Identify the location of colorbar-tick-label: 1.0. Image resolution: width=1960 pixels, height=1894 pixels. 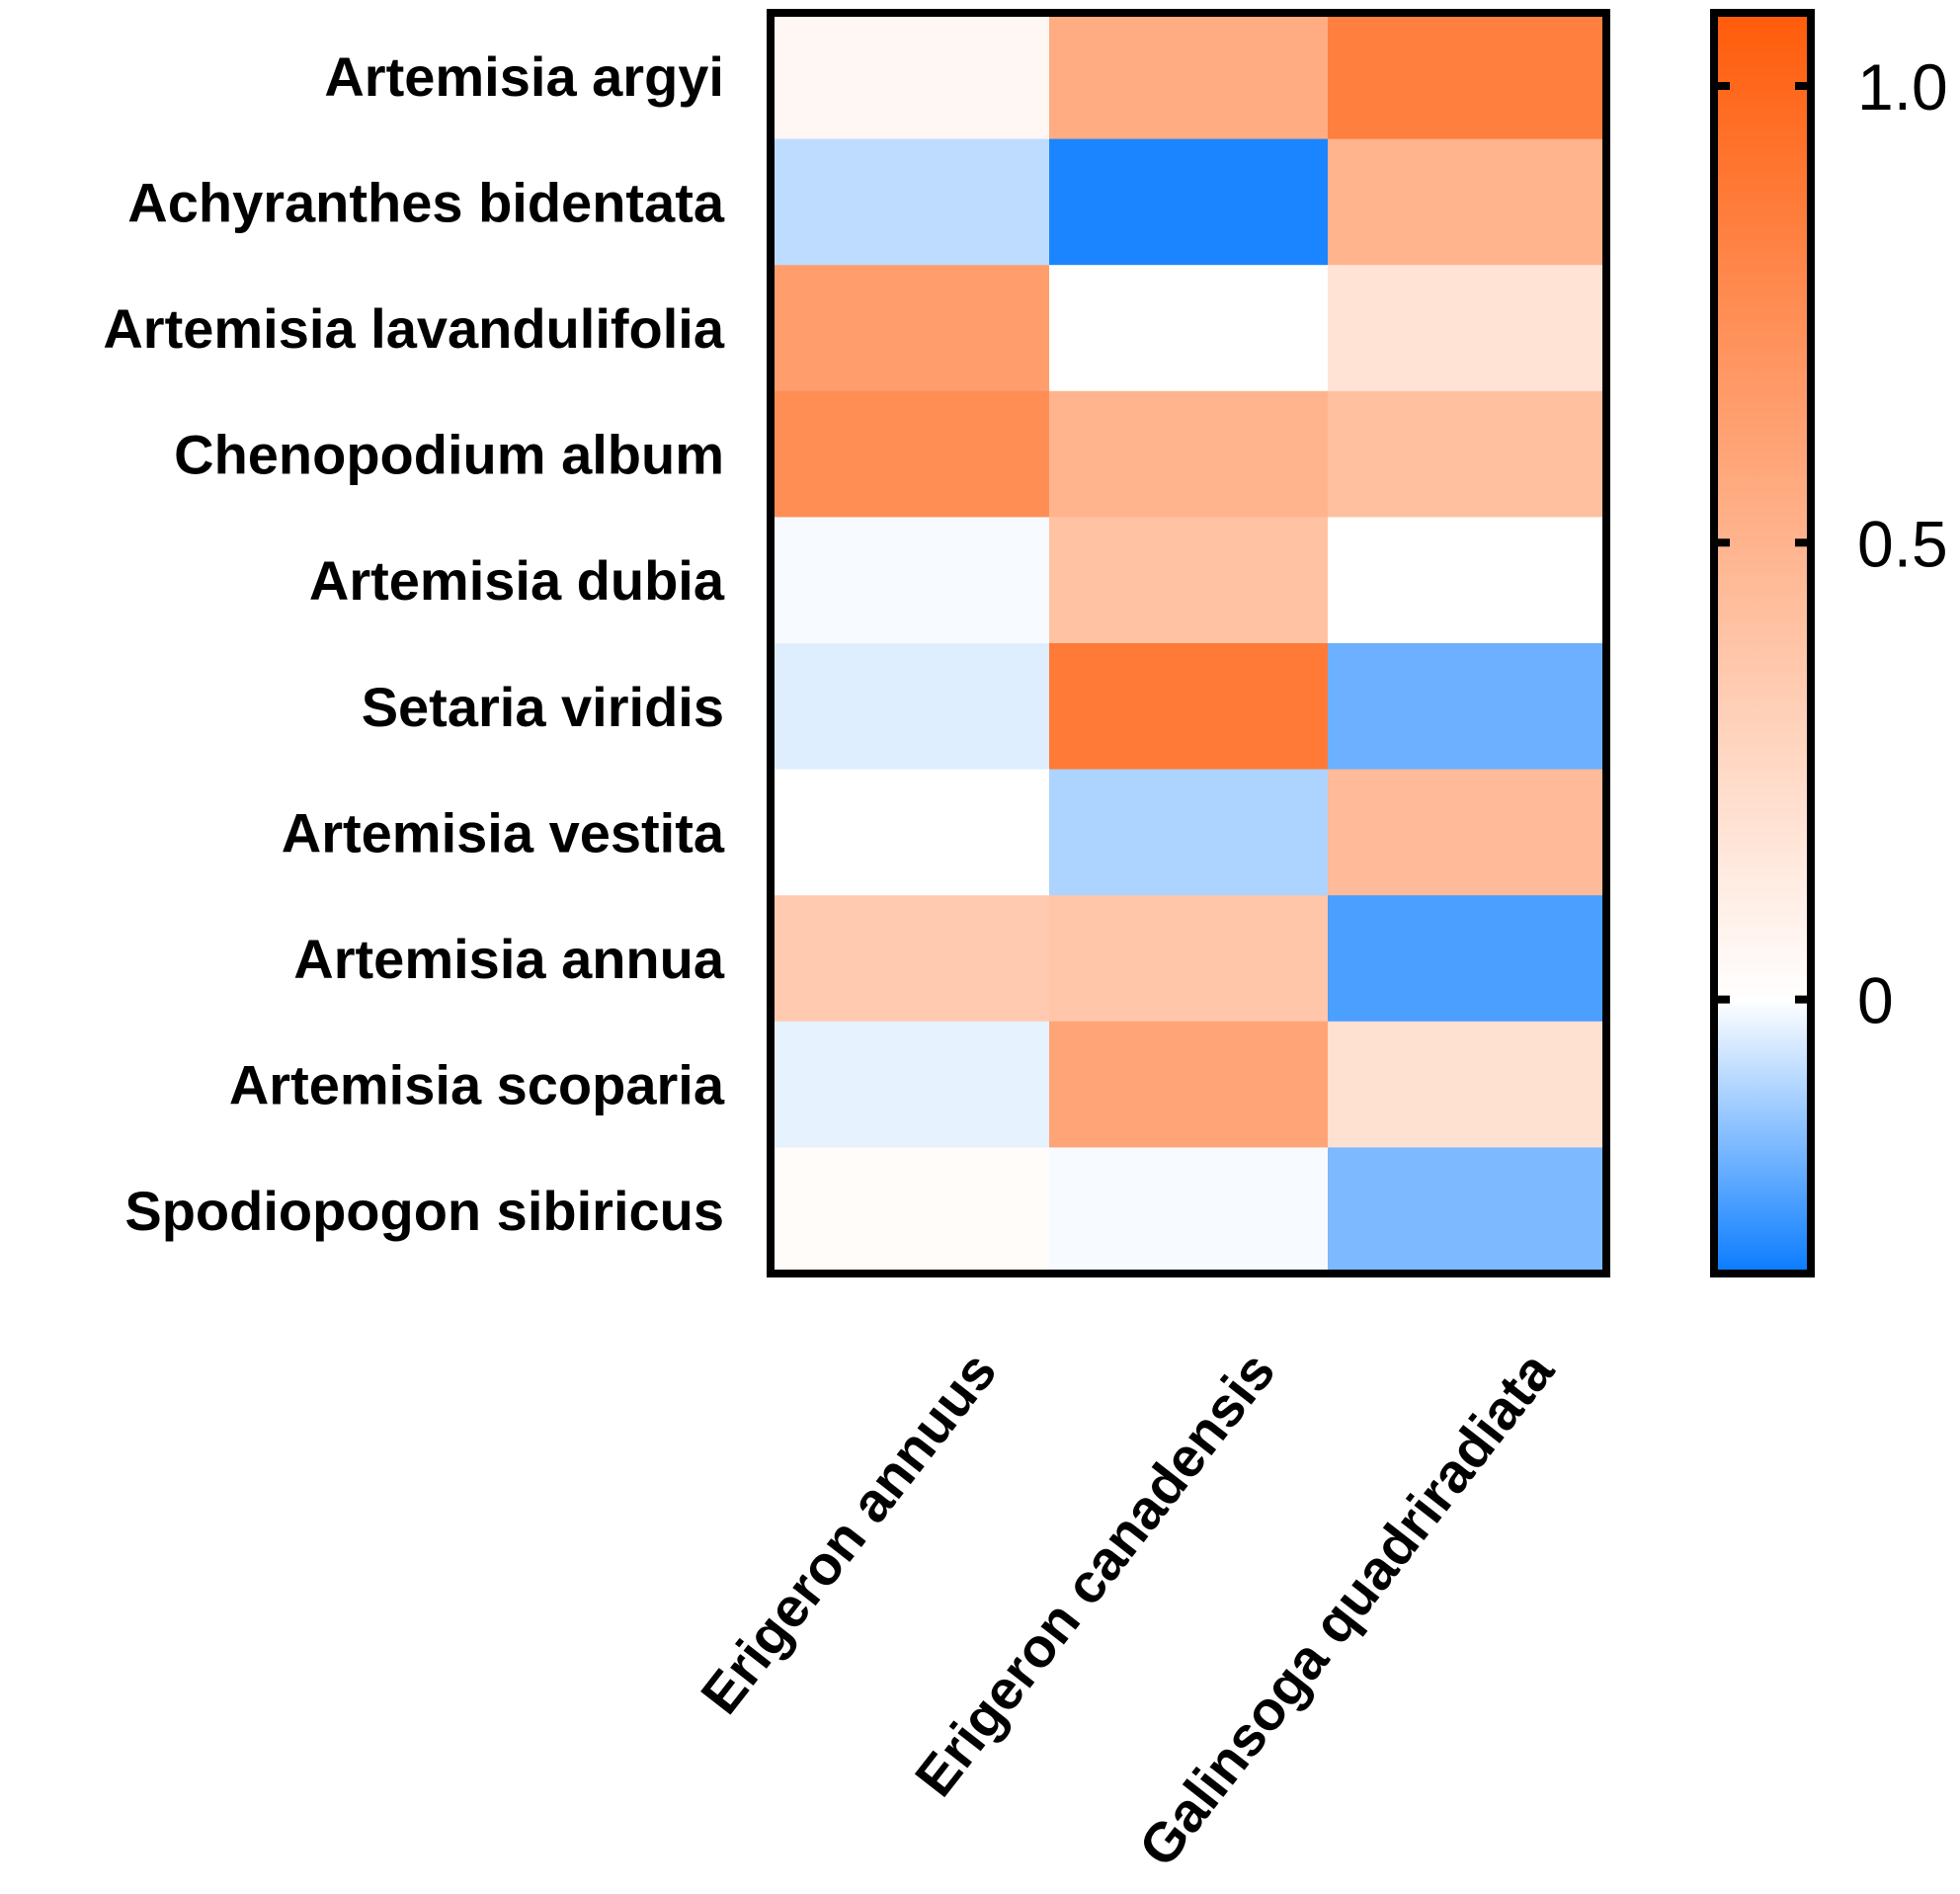
(1902, 87).